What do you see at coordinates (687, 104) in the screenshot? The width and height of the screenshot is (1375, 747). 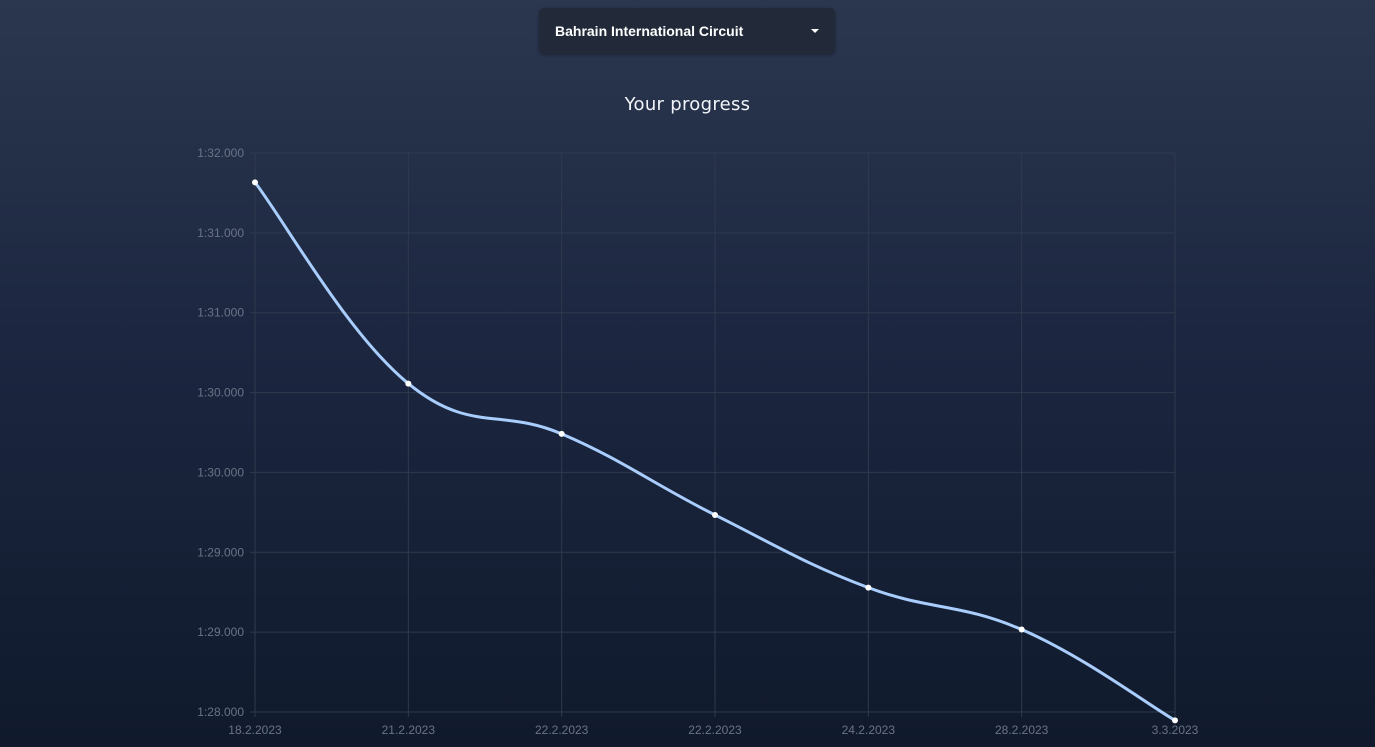 I see `chart-title: Your progress` at bounding box center [687, 104].